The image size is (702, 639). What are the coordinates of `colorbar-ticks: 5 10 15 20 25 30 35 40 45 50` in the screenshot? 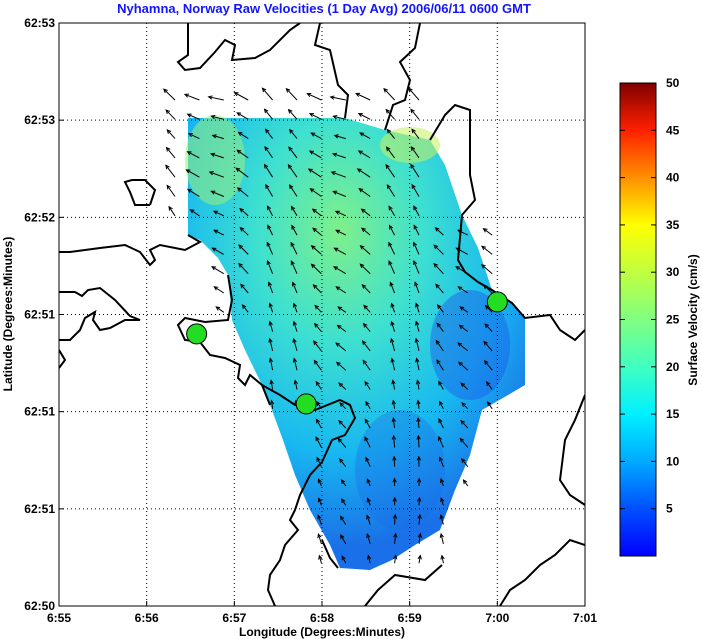 It's located at (650, 296).